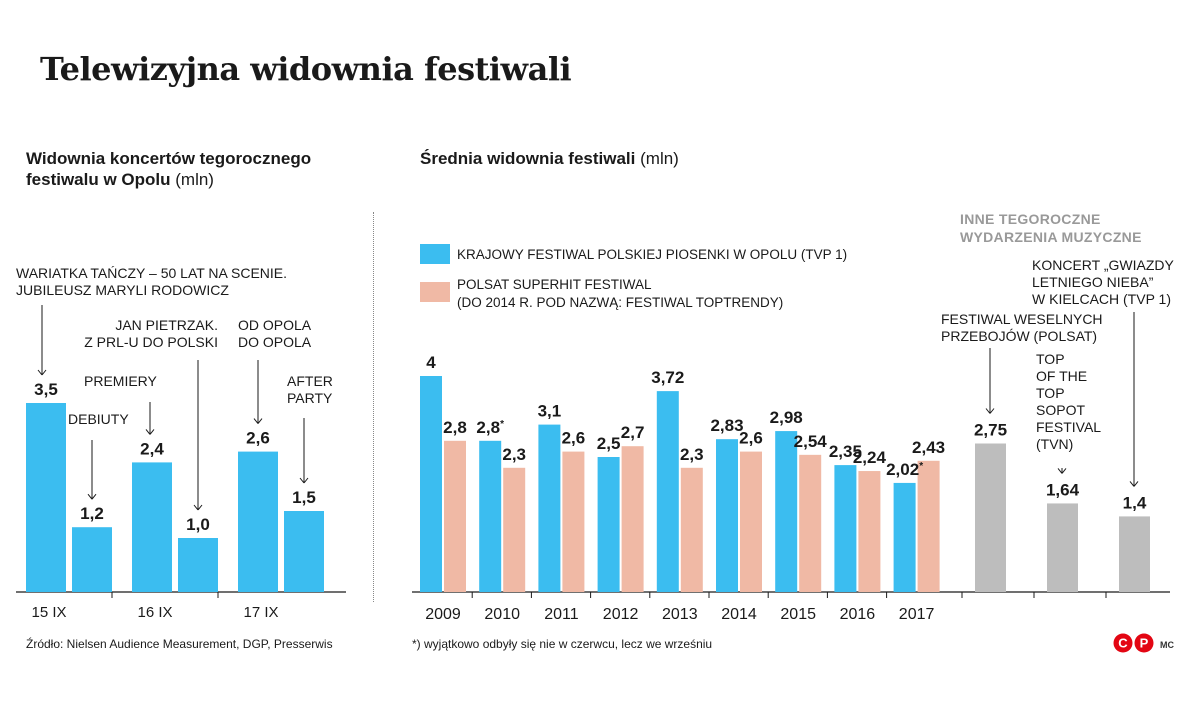  Describe the element at coordinates (680, 614) in the screenshot. I see `right-axis-tick-label: 2013` at that location.